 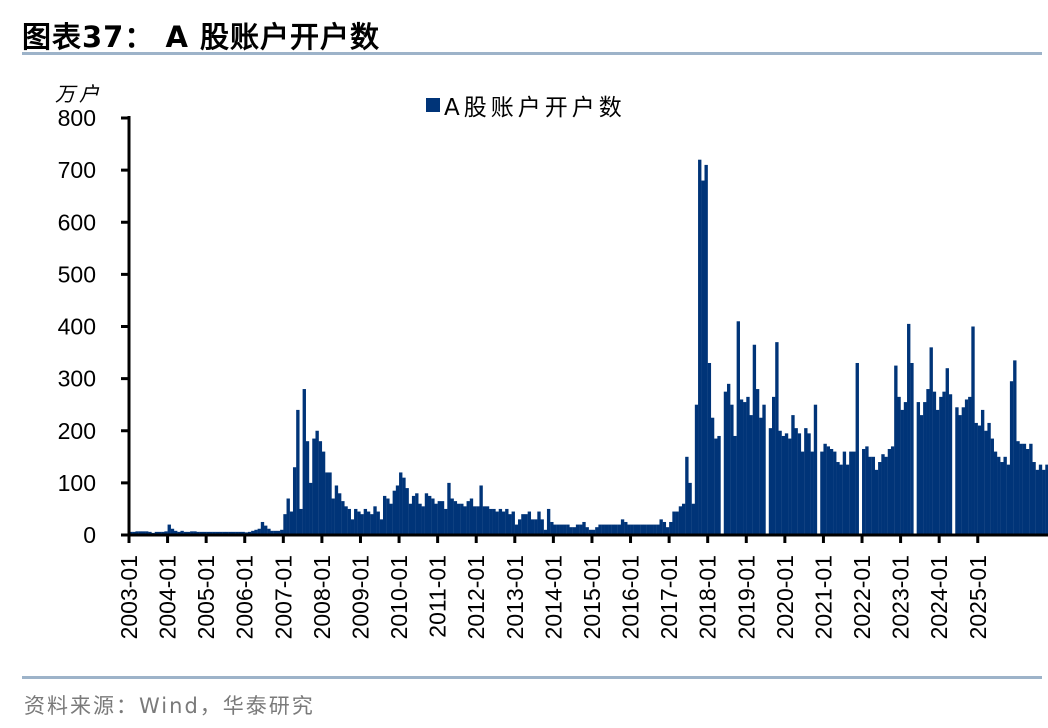 What do you see at coordinates (361, 597) in the screenshot?
I see `x-tick-label: 2009-01` at bounding box center [361, 597].